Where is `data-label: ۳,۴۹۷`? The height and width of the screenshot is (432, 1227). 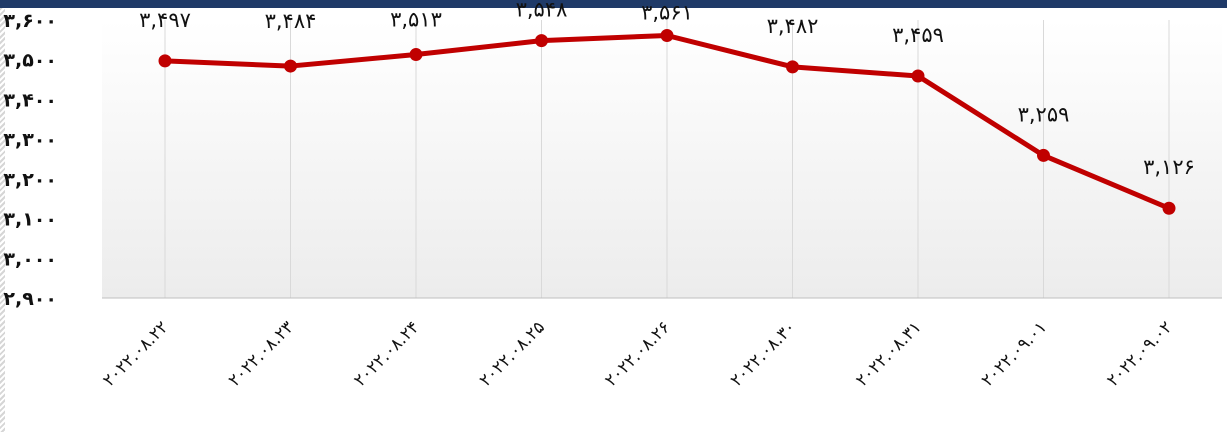 data-label: ۳,۴۹۷ is located at coordinates (165, 20).